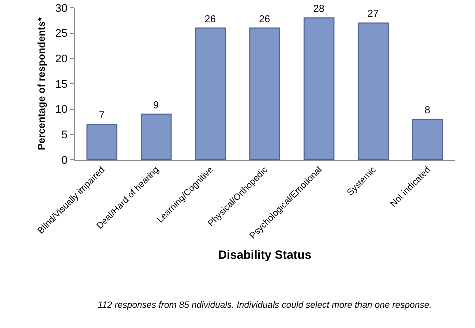  What do you see at coordinates (62, 84) in the screenshot?
I see `y-tick-label: 15` at bounding box center [62, 84].